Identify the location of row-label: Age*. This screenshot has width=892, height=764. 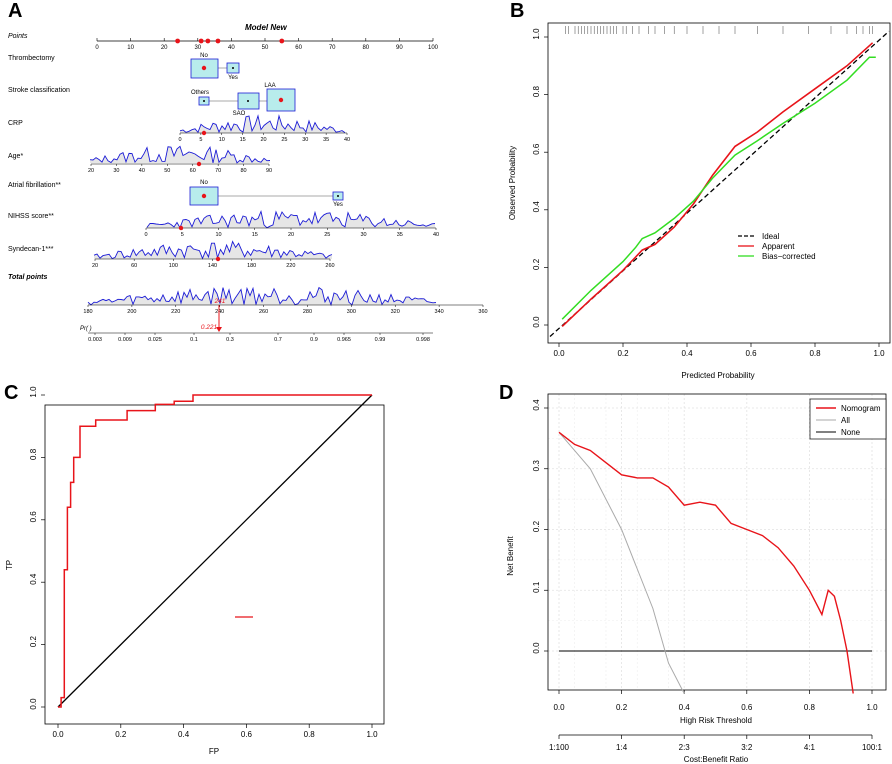
(15, 156).